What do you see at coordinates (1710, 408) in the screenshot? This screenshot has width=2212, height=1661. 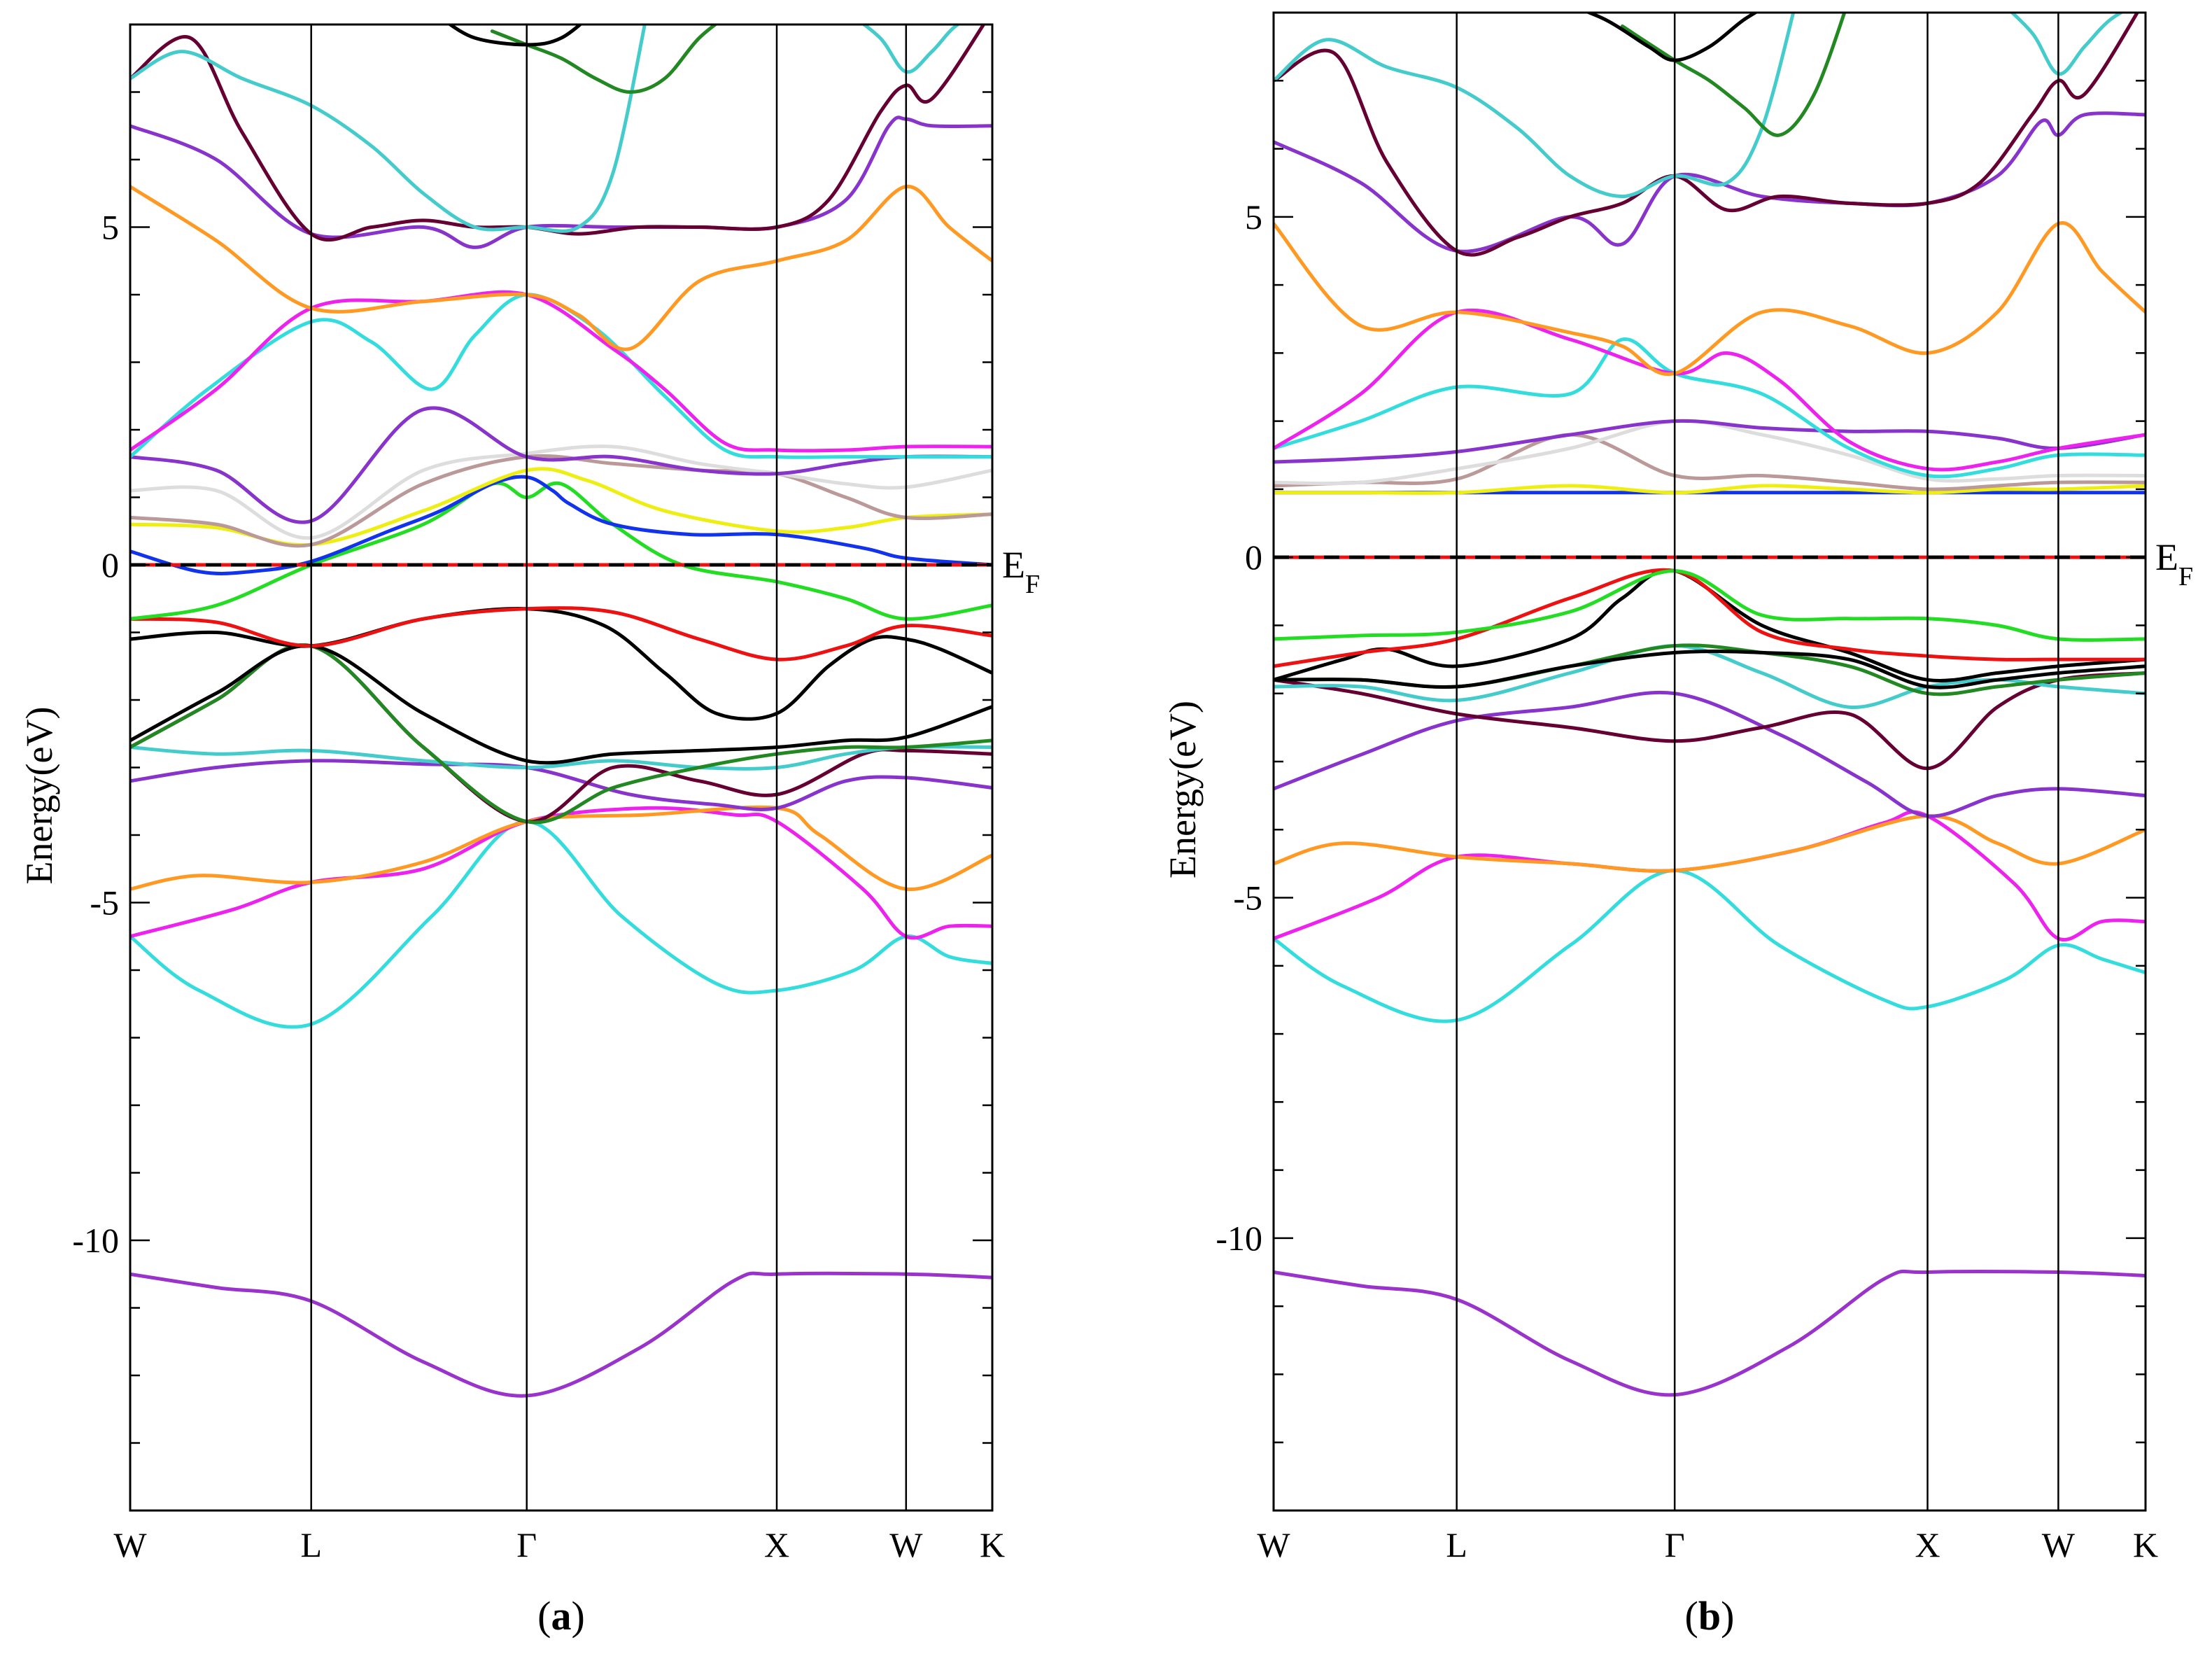 I see `band-line-band-cyan-upper` at bounding box center [1710, 408].